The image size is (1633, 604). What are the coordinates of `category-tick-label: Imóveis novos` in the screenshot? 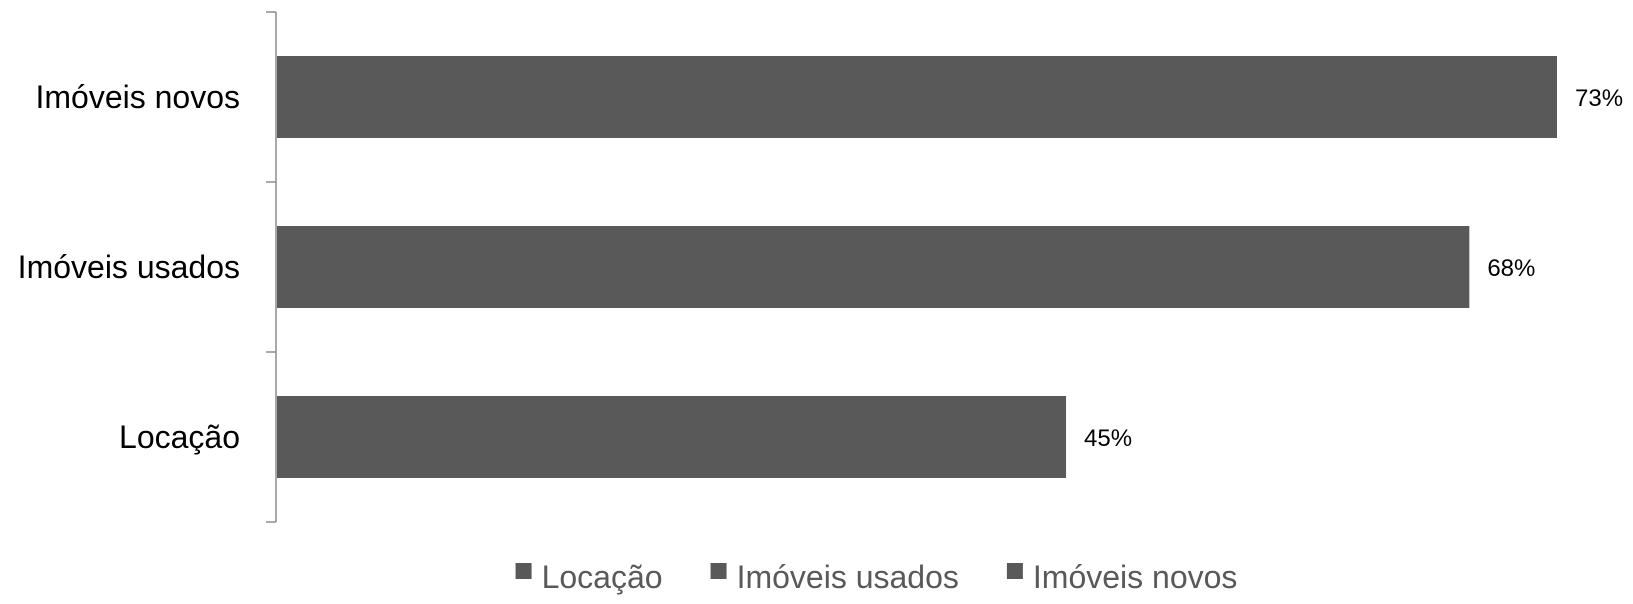 It's located at (137, 97).